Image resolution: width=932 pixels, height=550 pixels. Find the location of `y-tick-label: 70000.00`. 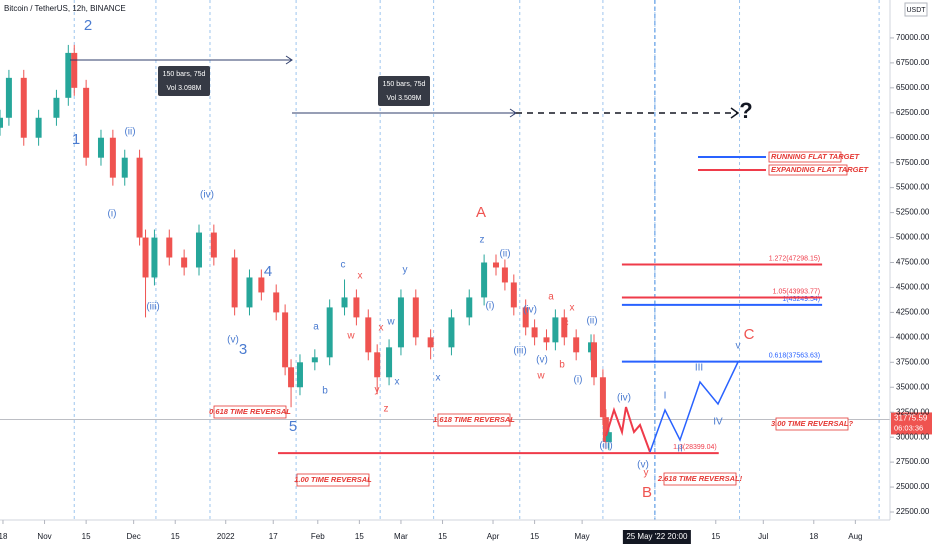

y-tick-label: 70000.00 is located at coordinates (913, 37).